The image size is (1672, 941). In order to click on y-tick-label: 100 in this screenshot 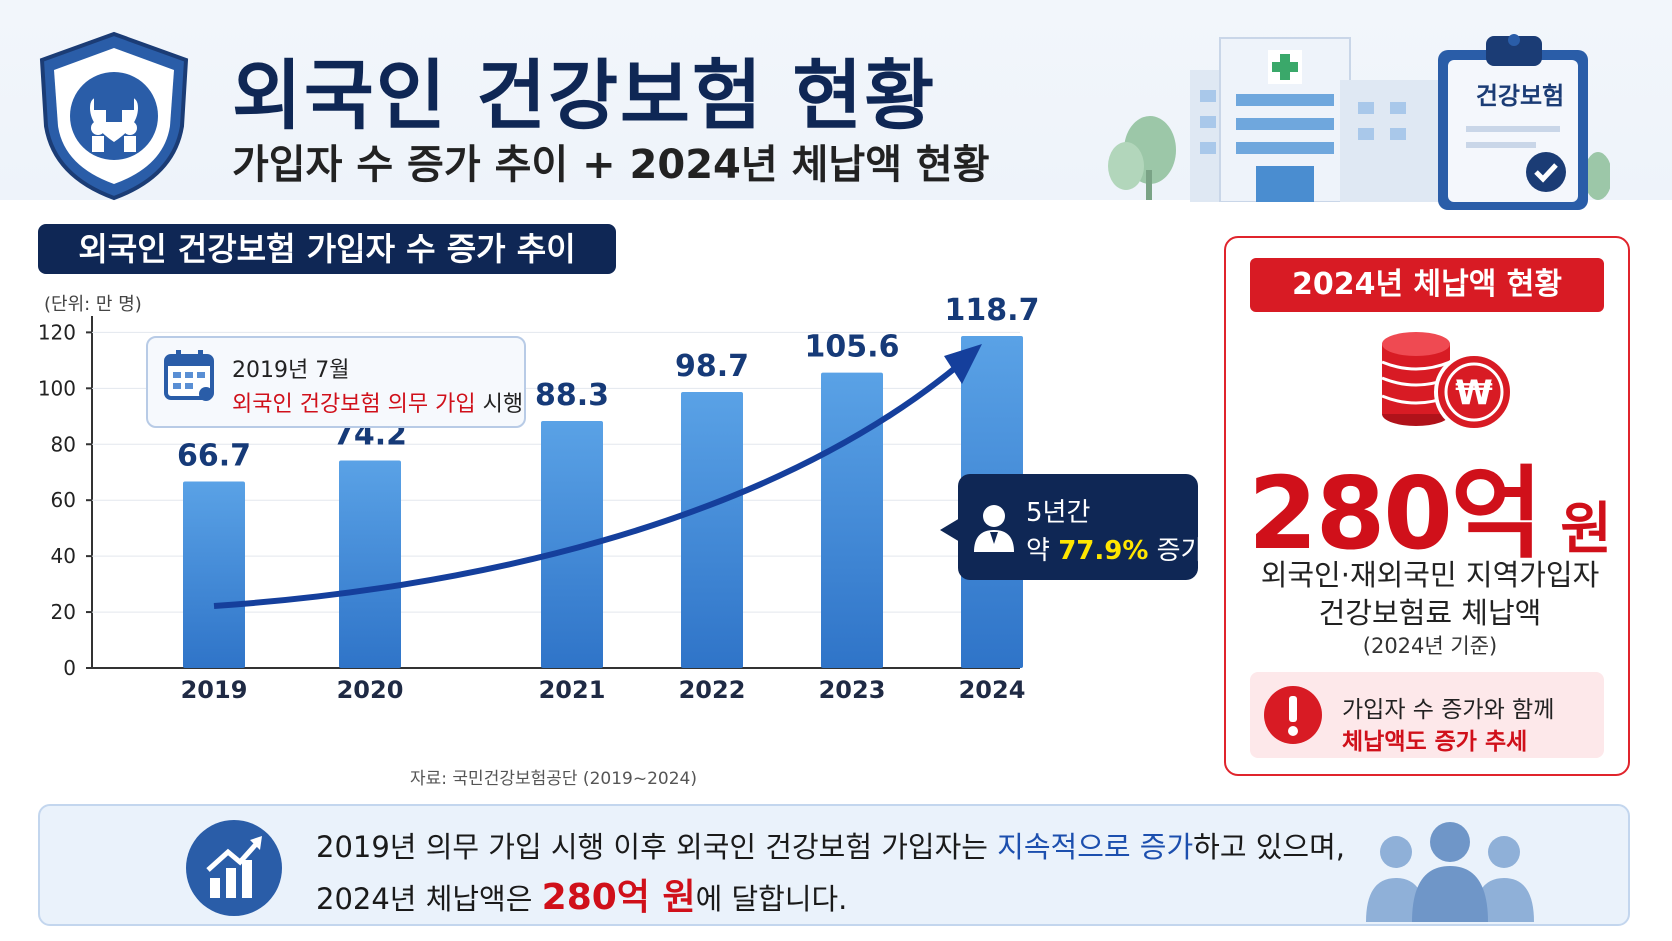, I will do `click(57, 388)`.